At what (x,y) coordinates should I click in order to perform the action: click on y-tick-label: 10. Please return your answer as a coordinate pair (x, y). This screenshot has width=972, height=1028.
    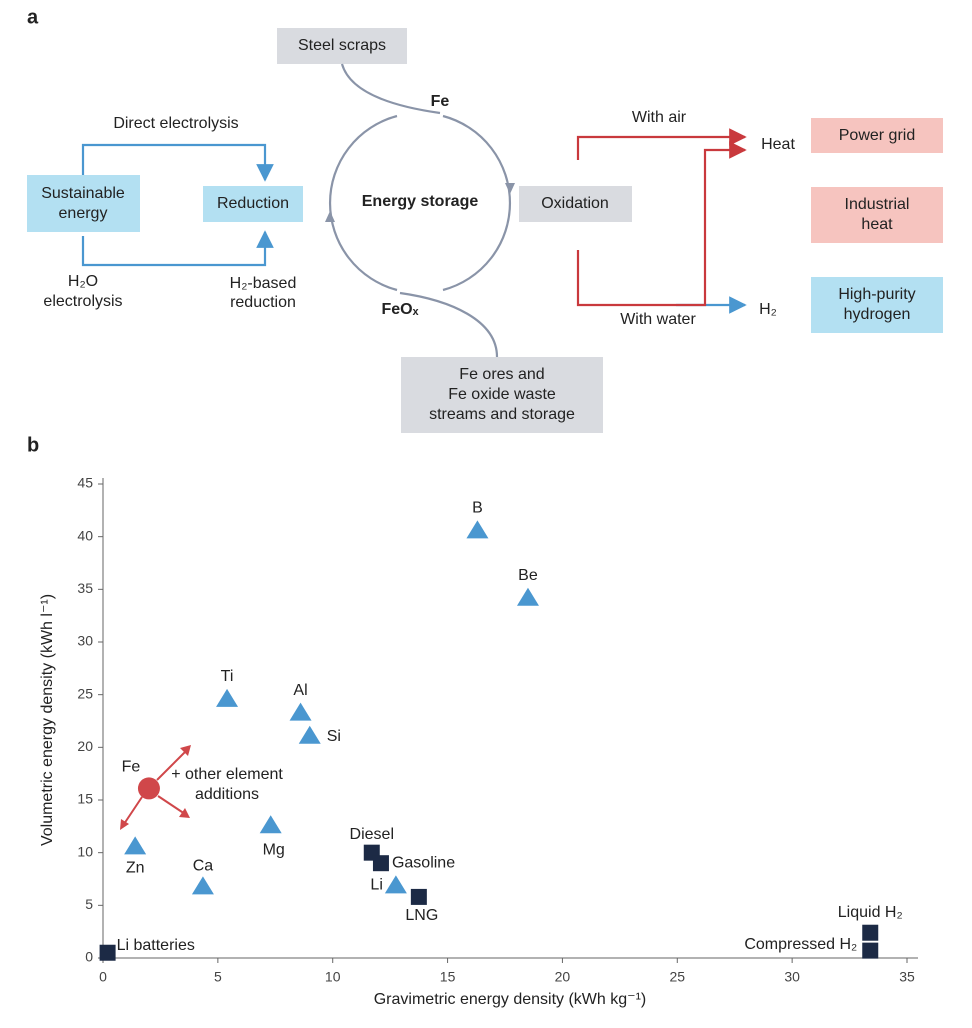
    Looking at the image, I should click on (85, 851).